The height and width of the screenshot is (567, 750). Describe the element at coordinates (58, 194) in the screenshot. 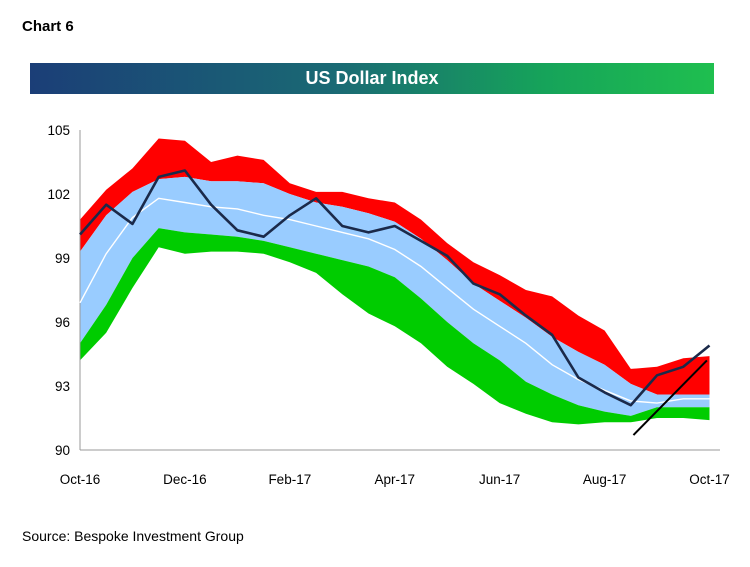

I see `y-tick-label: 102` at that location.